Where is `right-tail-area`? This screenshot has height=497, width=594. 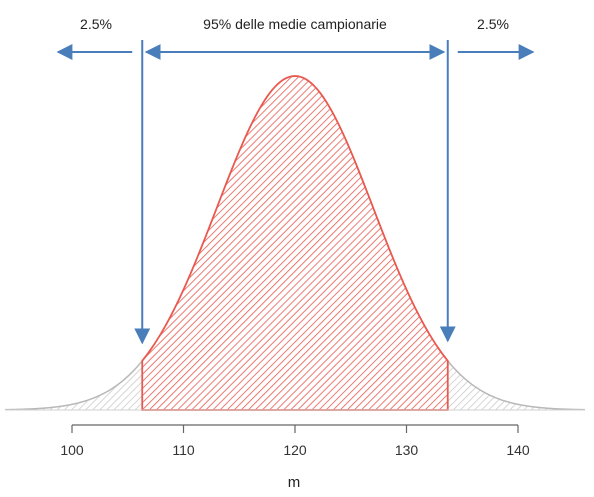 right-tail-area is located at coordinates (516, 385).